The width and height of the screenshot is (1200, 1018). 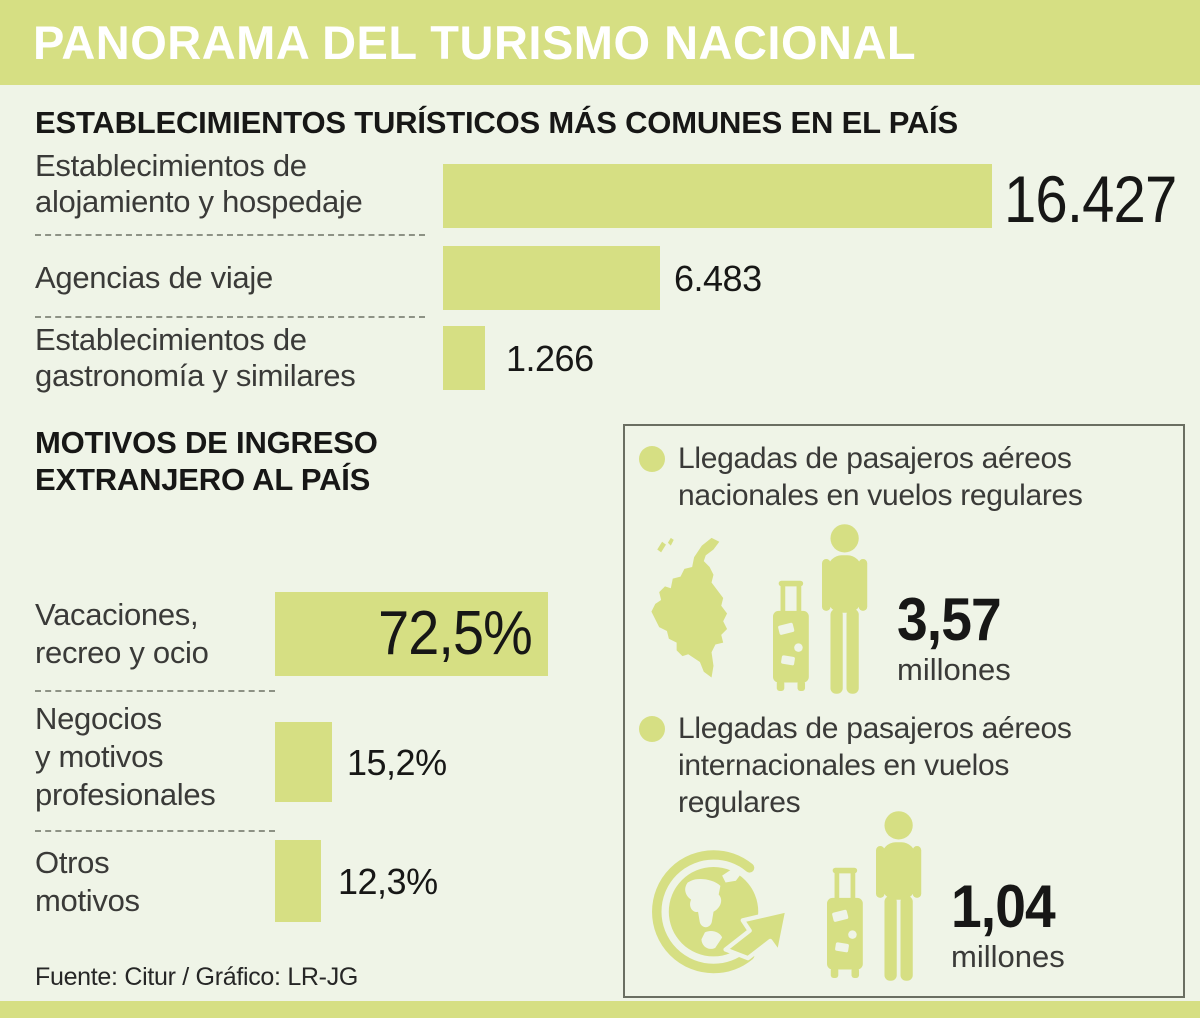 I want to click on globe-arrow-icon, so click(x=729, y=913).